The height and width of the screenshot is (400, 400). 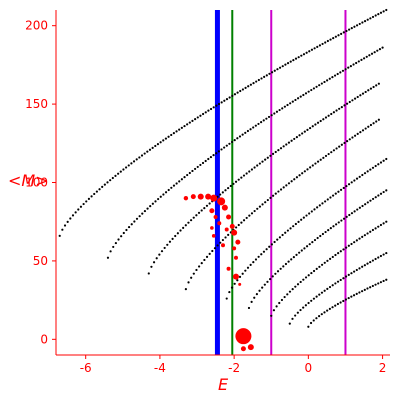 I want to click on y-axis-label: <M>, so click(x=28, y=180).